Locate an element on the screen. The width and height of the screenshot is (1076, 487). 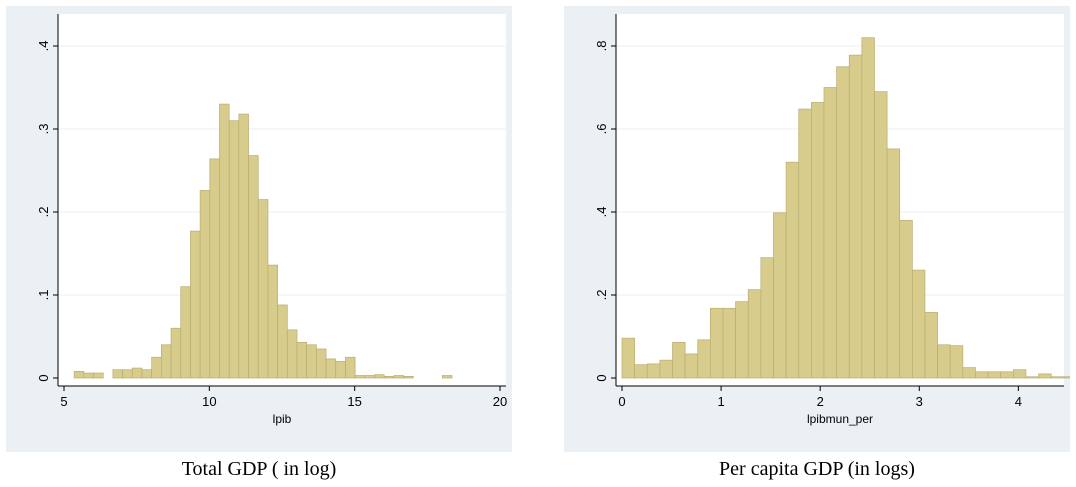
x-tick-label: 10 is located at coordinates (209, 401).